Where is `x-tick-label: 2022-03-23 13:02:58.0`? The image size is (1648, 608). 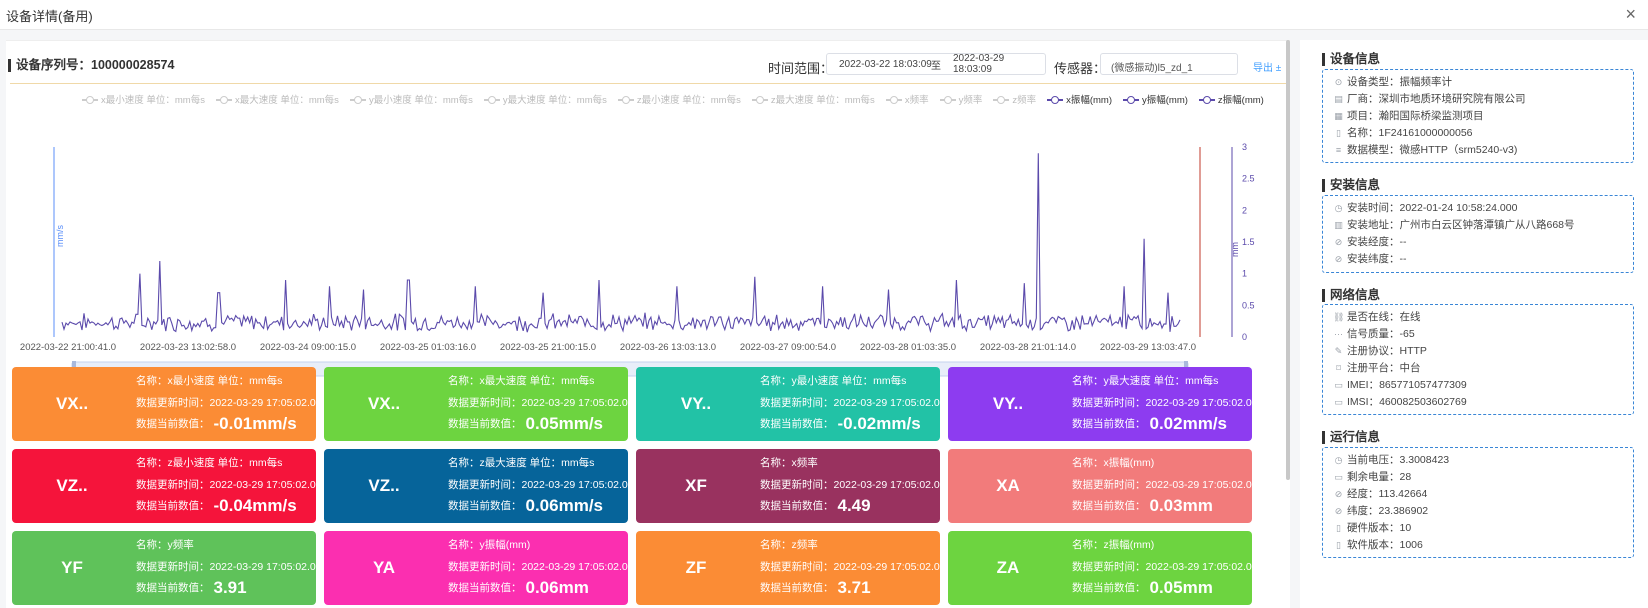 x-tick-label: 2022-03-23 13:02:58.0 is located at coordinates (188, 347).